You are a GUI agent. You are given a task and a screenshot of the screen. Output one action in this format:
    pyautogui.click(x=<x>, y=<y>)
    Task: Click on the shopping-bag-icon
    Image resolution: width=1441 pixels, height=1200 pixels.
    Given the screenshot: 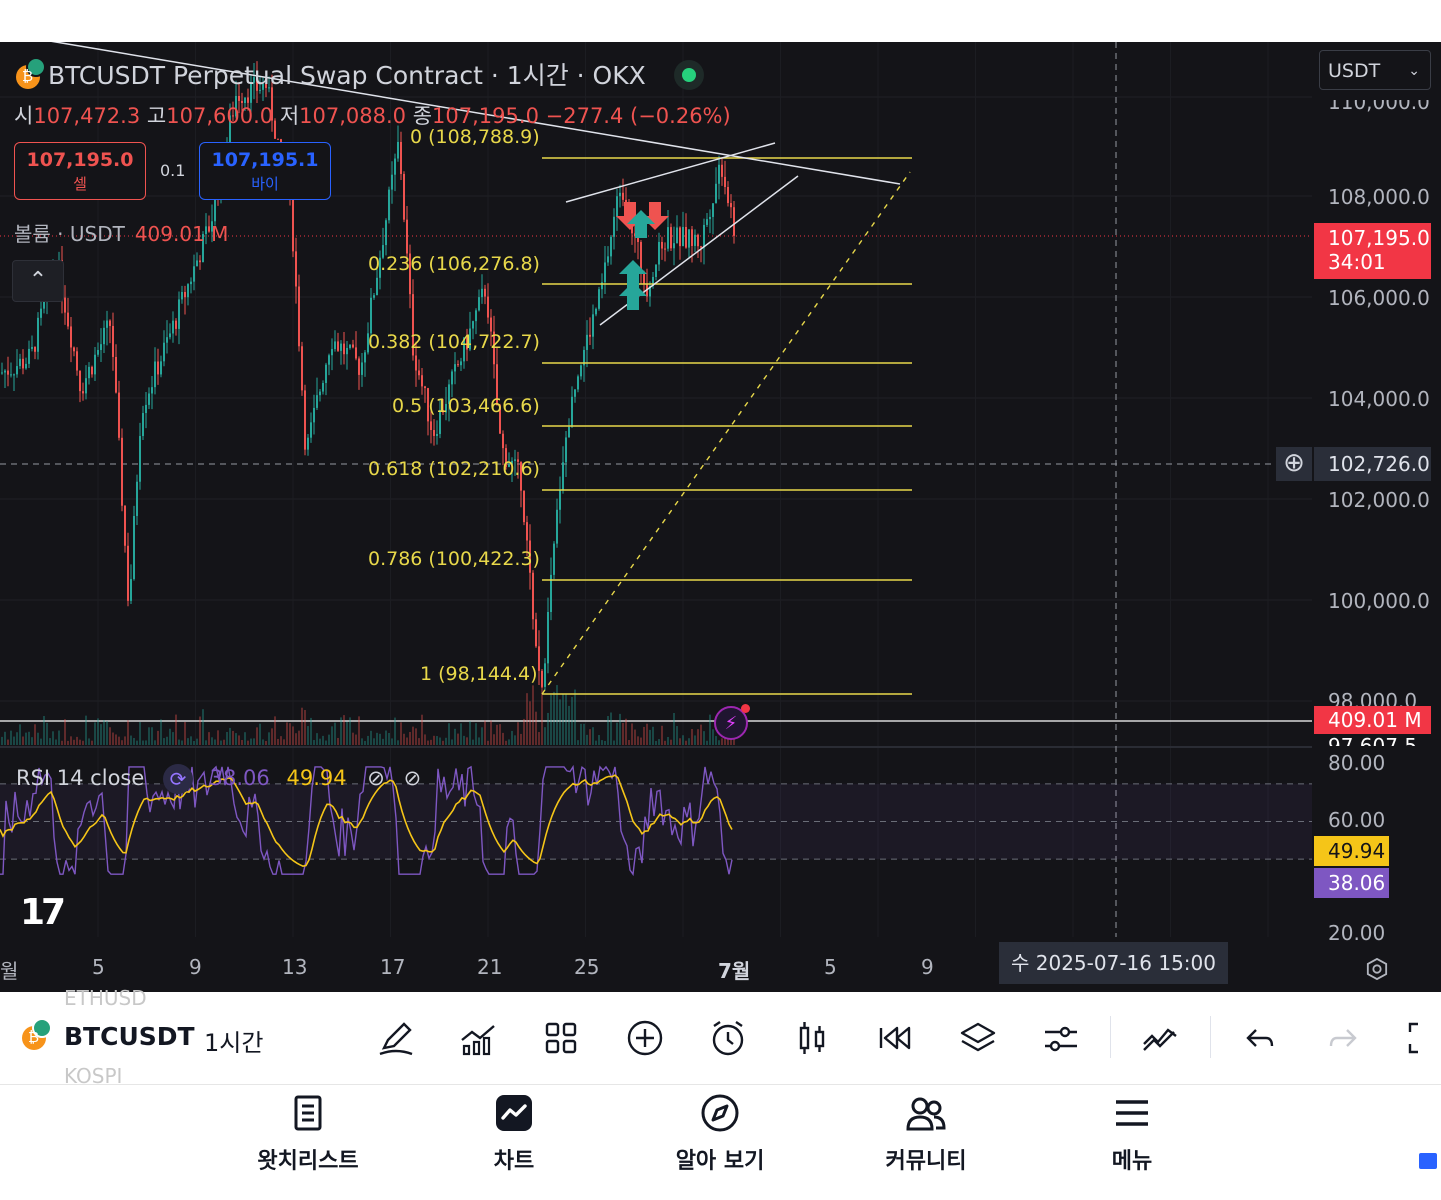 What is the action you would take?
    pyautogui.click(x=1428, y=1161)
    